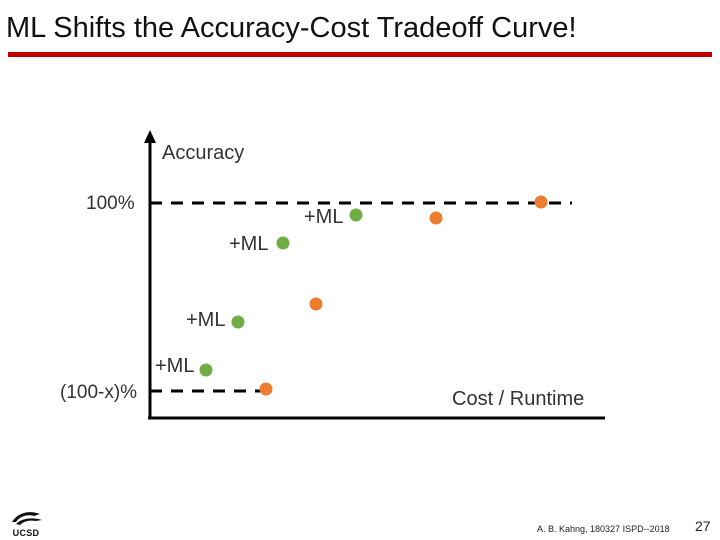 This screenshot has width=720, height=540. I want to click on slide-footer: A. B. Kahng, 180327 ISPD--2018, so click(603, 529).